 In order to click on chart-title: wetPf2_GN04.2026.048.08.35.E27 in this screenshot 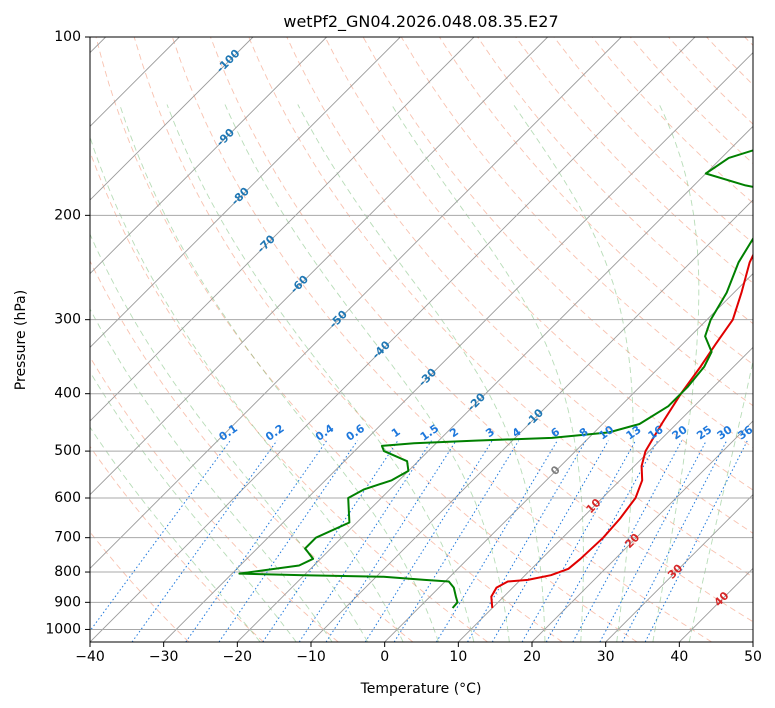, I will do `click(420, 22)`.